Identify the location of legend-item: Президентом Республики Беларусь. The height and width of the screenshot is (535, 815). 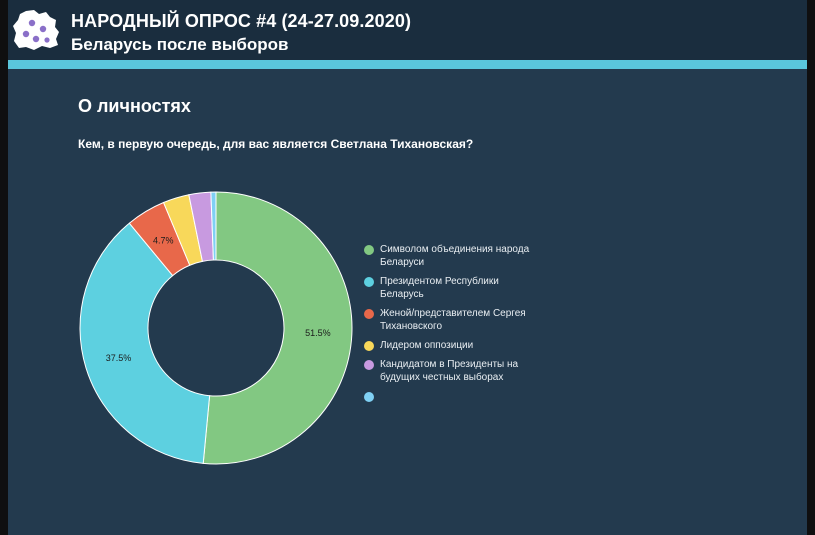
(454, 288).